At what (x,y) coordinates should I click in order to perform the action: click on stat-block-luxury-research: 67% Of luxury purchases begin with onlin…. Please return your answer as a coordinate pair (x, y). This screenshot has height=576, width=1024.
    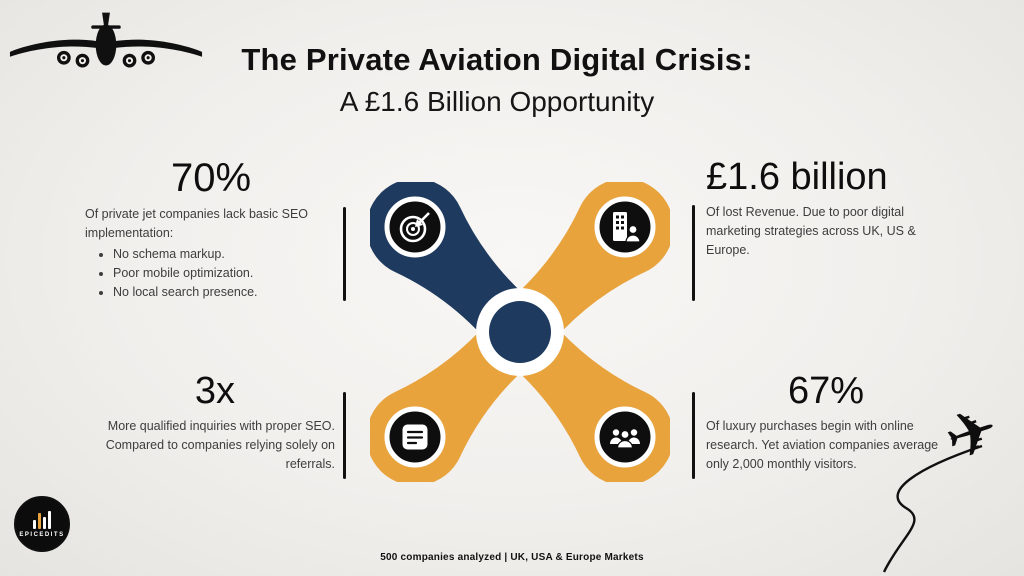
    Looking at the image, I should click on (827, 421).